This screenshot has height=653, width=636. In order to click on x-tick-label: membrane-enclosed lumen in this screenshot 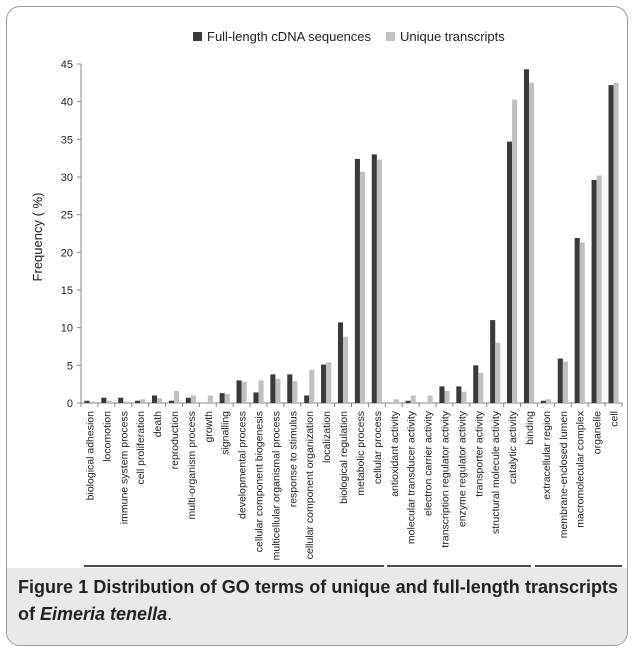, I will do `click(564, 474)`.